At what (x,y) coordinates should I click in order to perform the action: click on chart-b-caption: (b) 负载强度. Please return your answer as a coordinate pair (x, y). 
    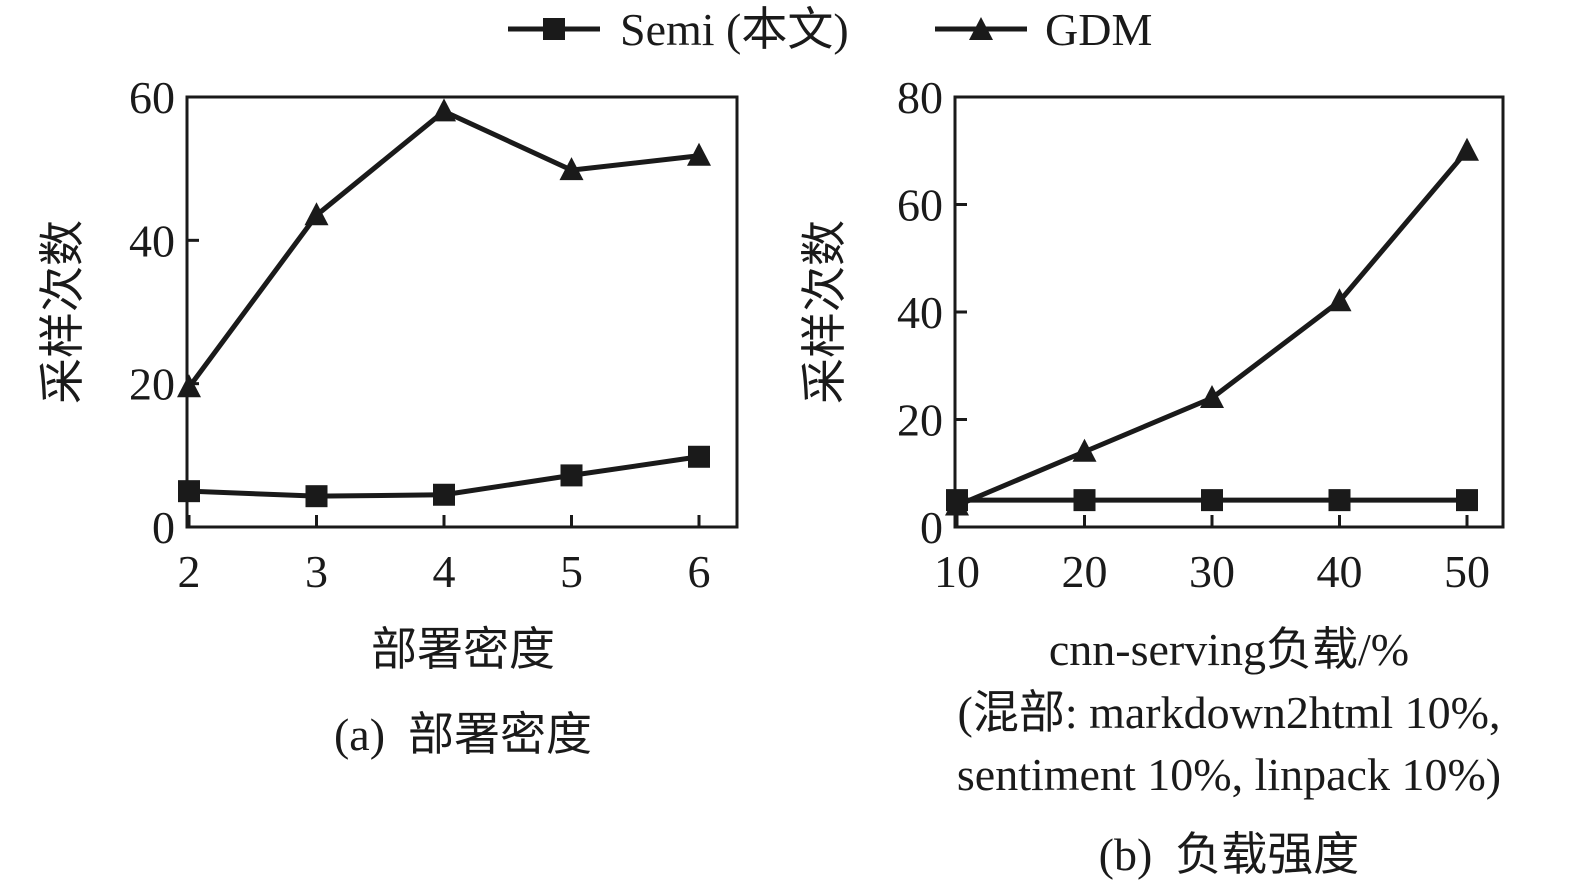
    Looking at the image, I should click on (1229, 854).